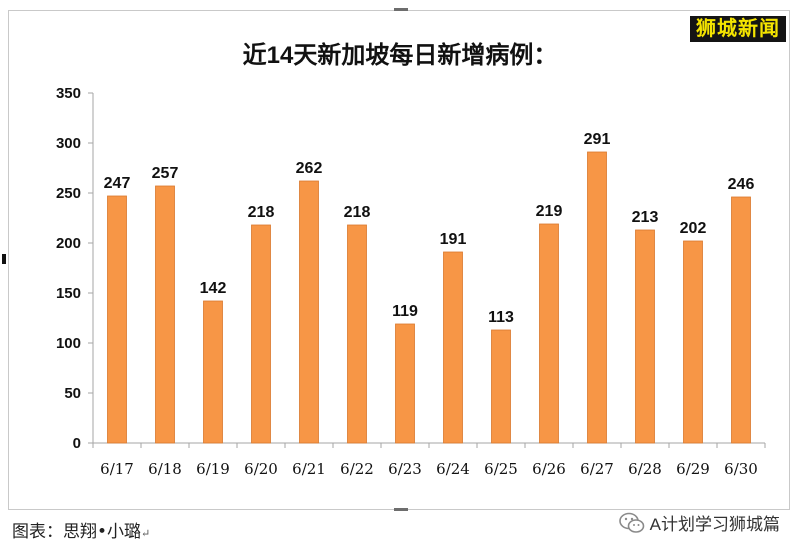 This screenshot has height=554, width=800. Describe the element at coordinates (68, 193) in the screenshot. I see `y-tick-label: 250` at that location.